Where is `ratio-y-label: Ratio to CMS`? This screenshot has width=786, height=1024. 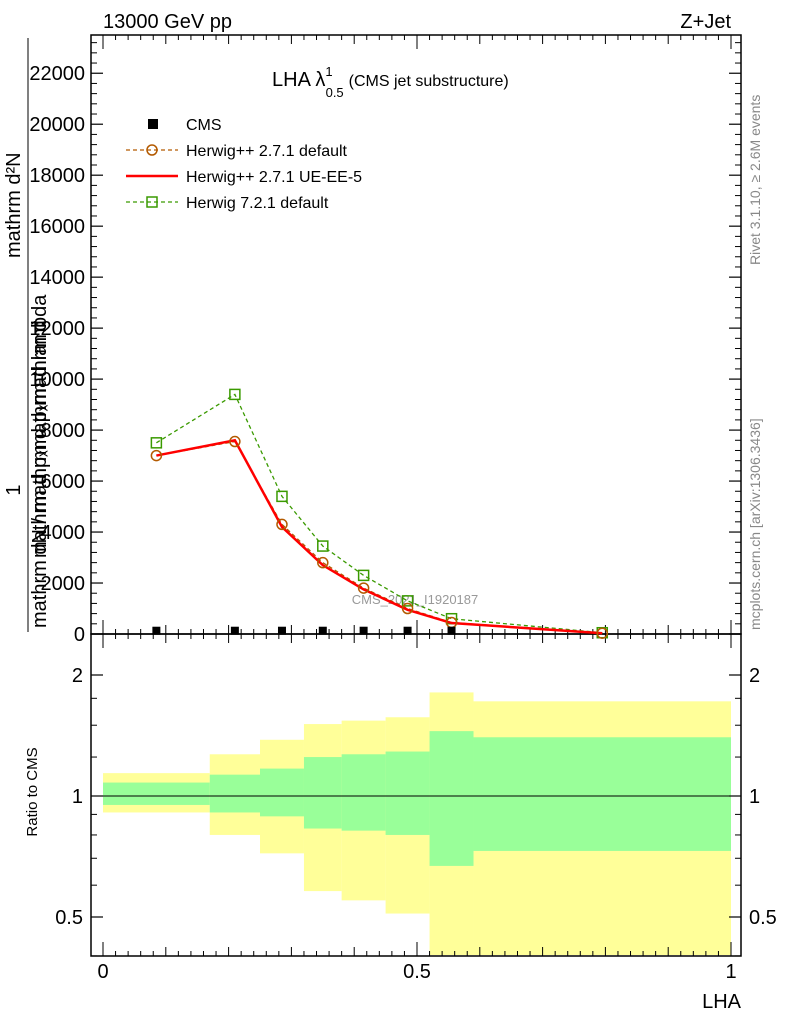 ratio-y-label: Ratio to CMS is located at coordinates (32, 791).